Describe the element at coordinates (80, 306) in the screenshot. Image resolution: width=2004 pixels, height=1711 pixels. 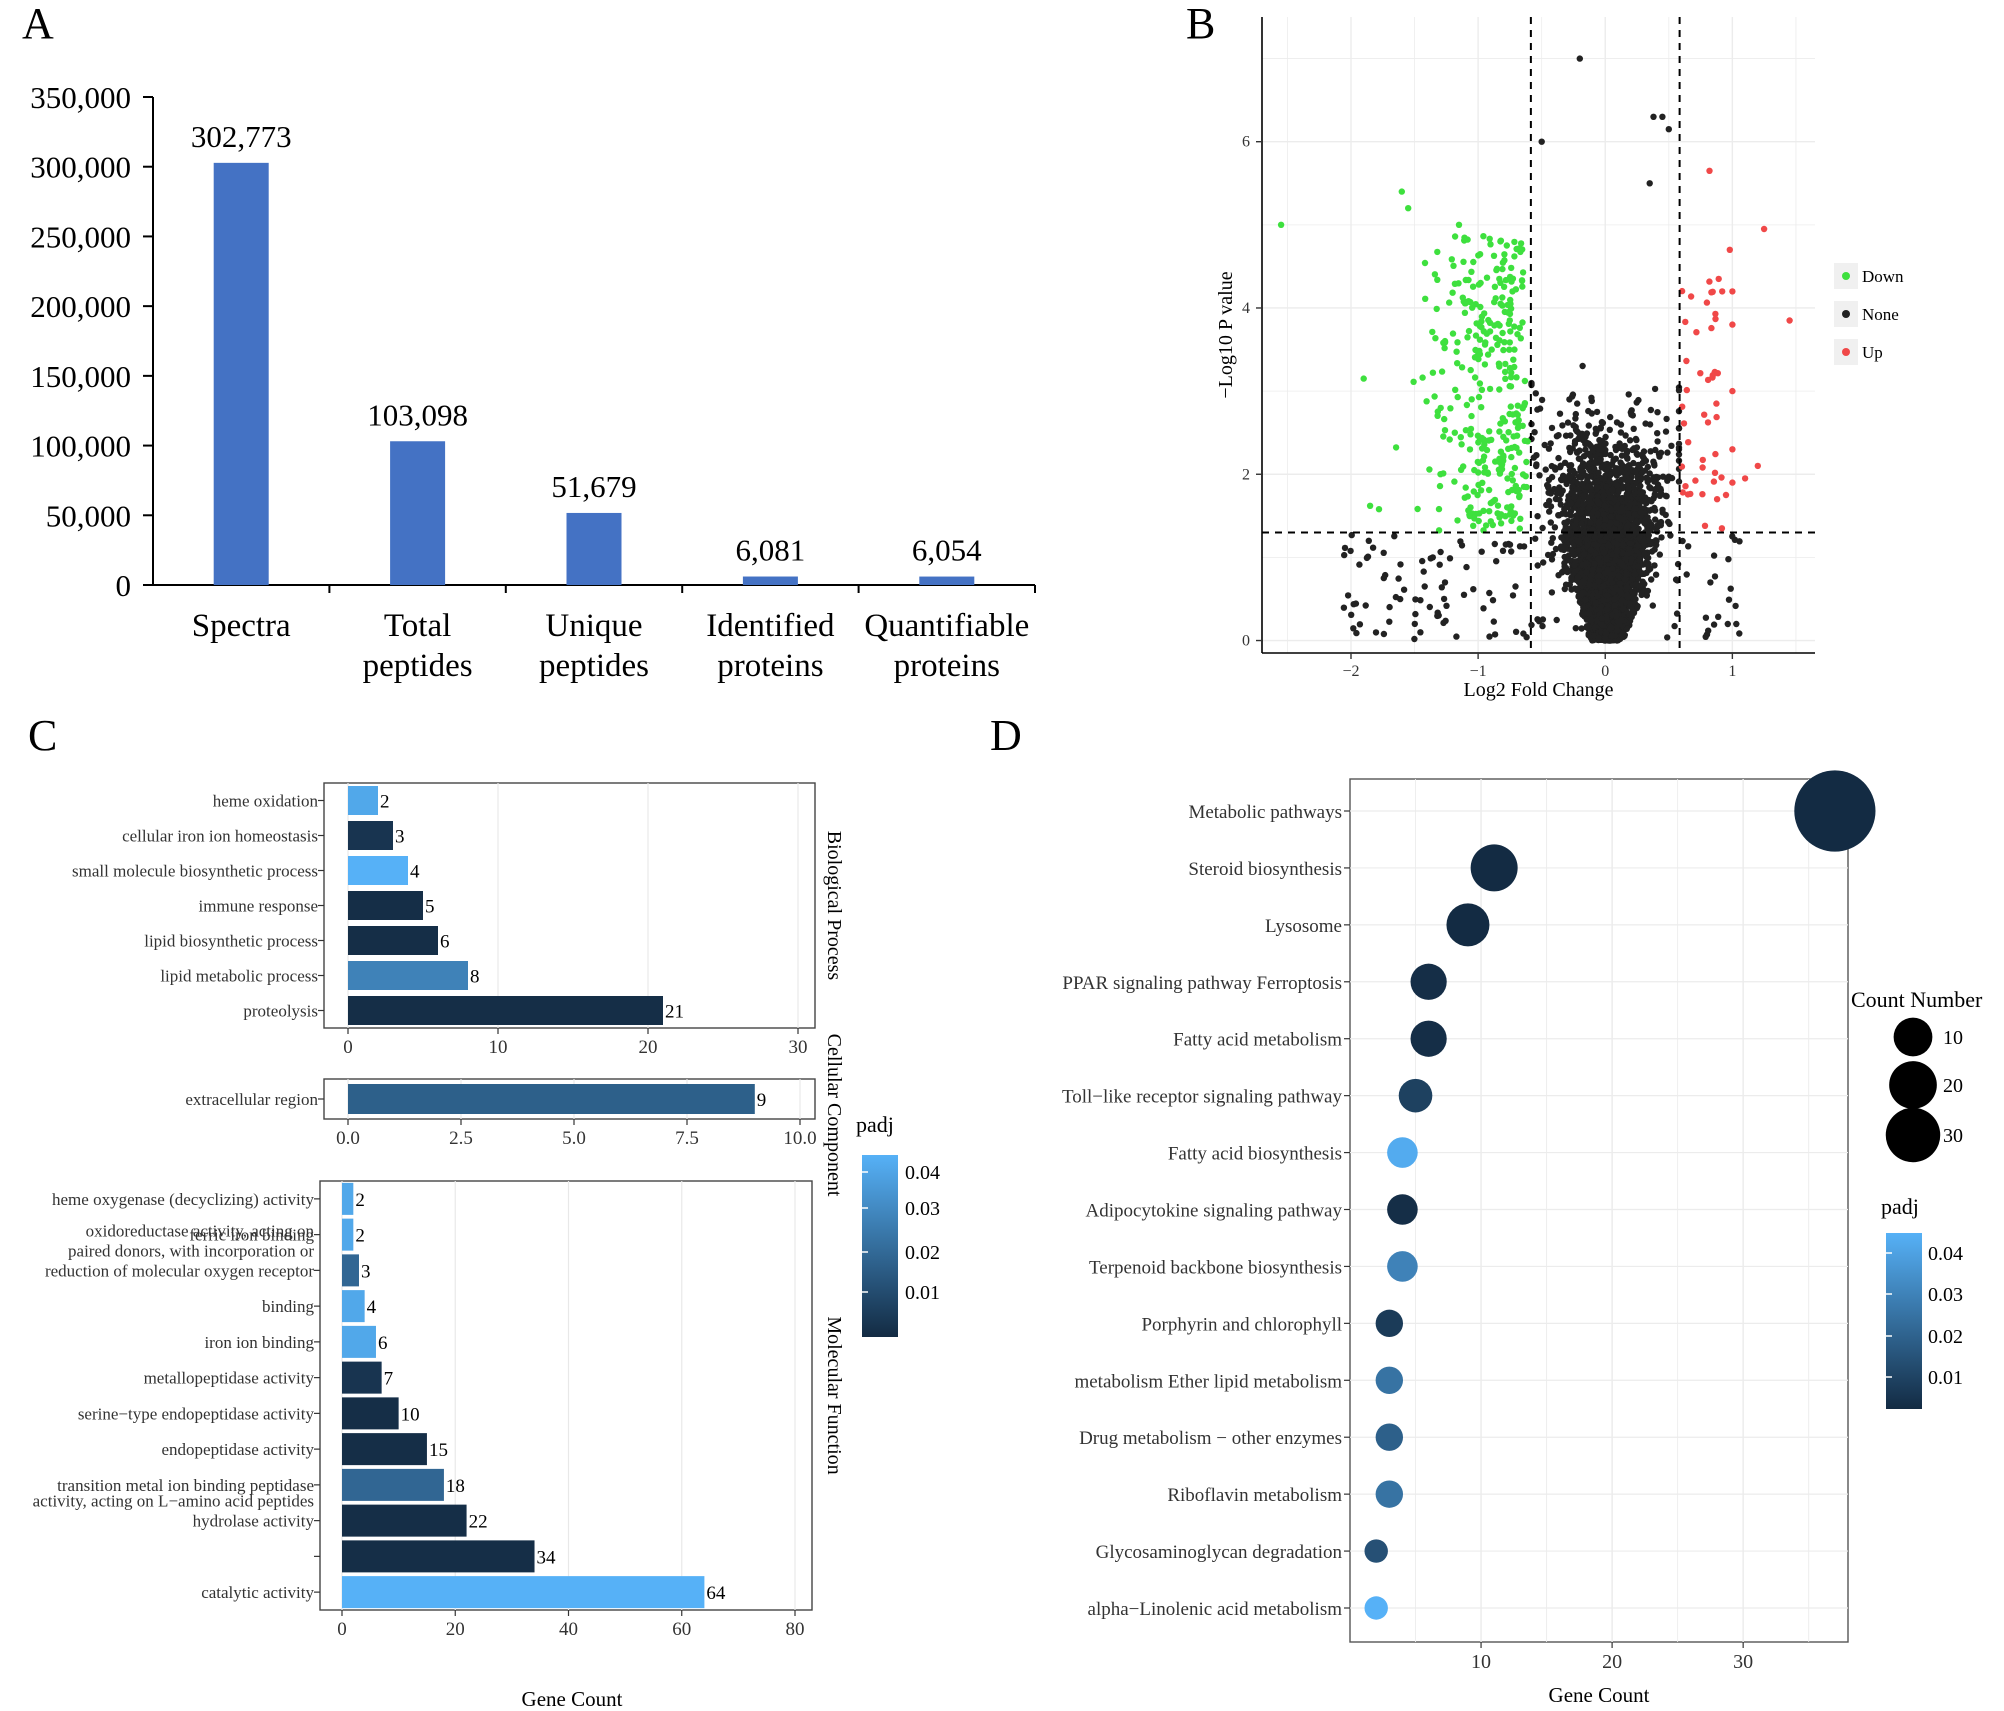
I see `y-tick-label: 200,000` at that location.